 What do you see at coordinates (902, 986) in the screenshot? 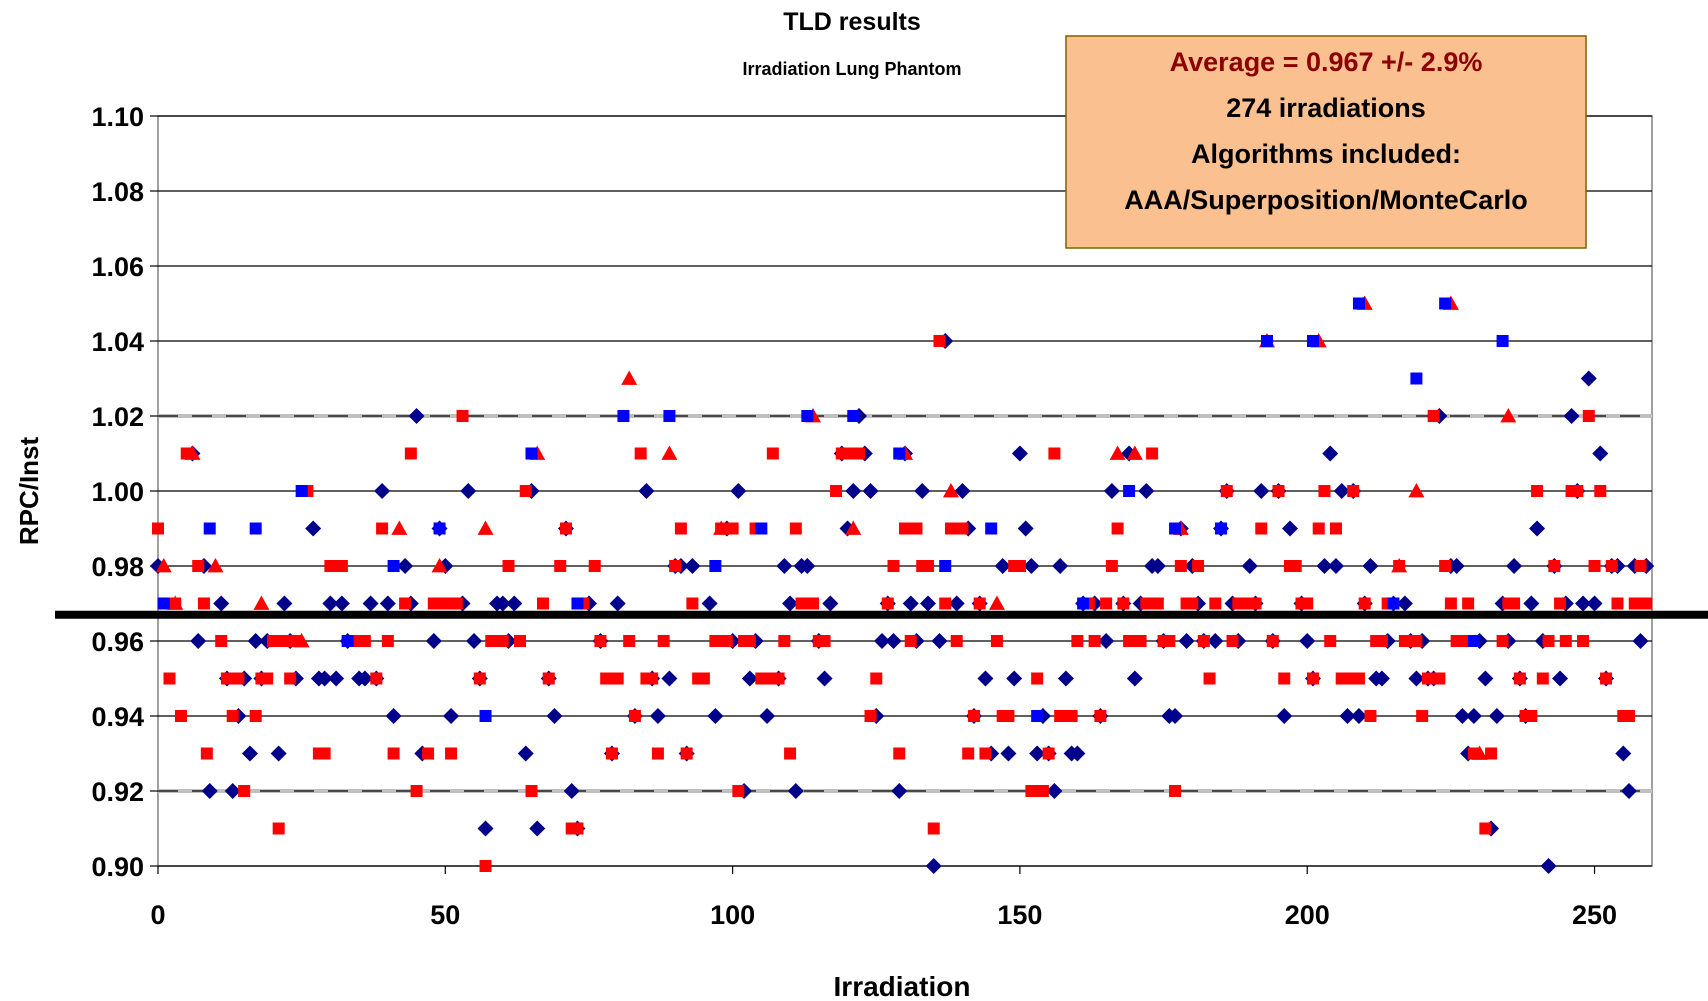
I see `x-axis-label: Irradiation` at bounding box center [902, 986].